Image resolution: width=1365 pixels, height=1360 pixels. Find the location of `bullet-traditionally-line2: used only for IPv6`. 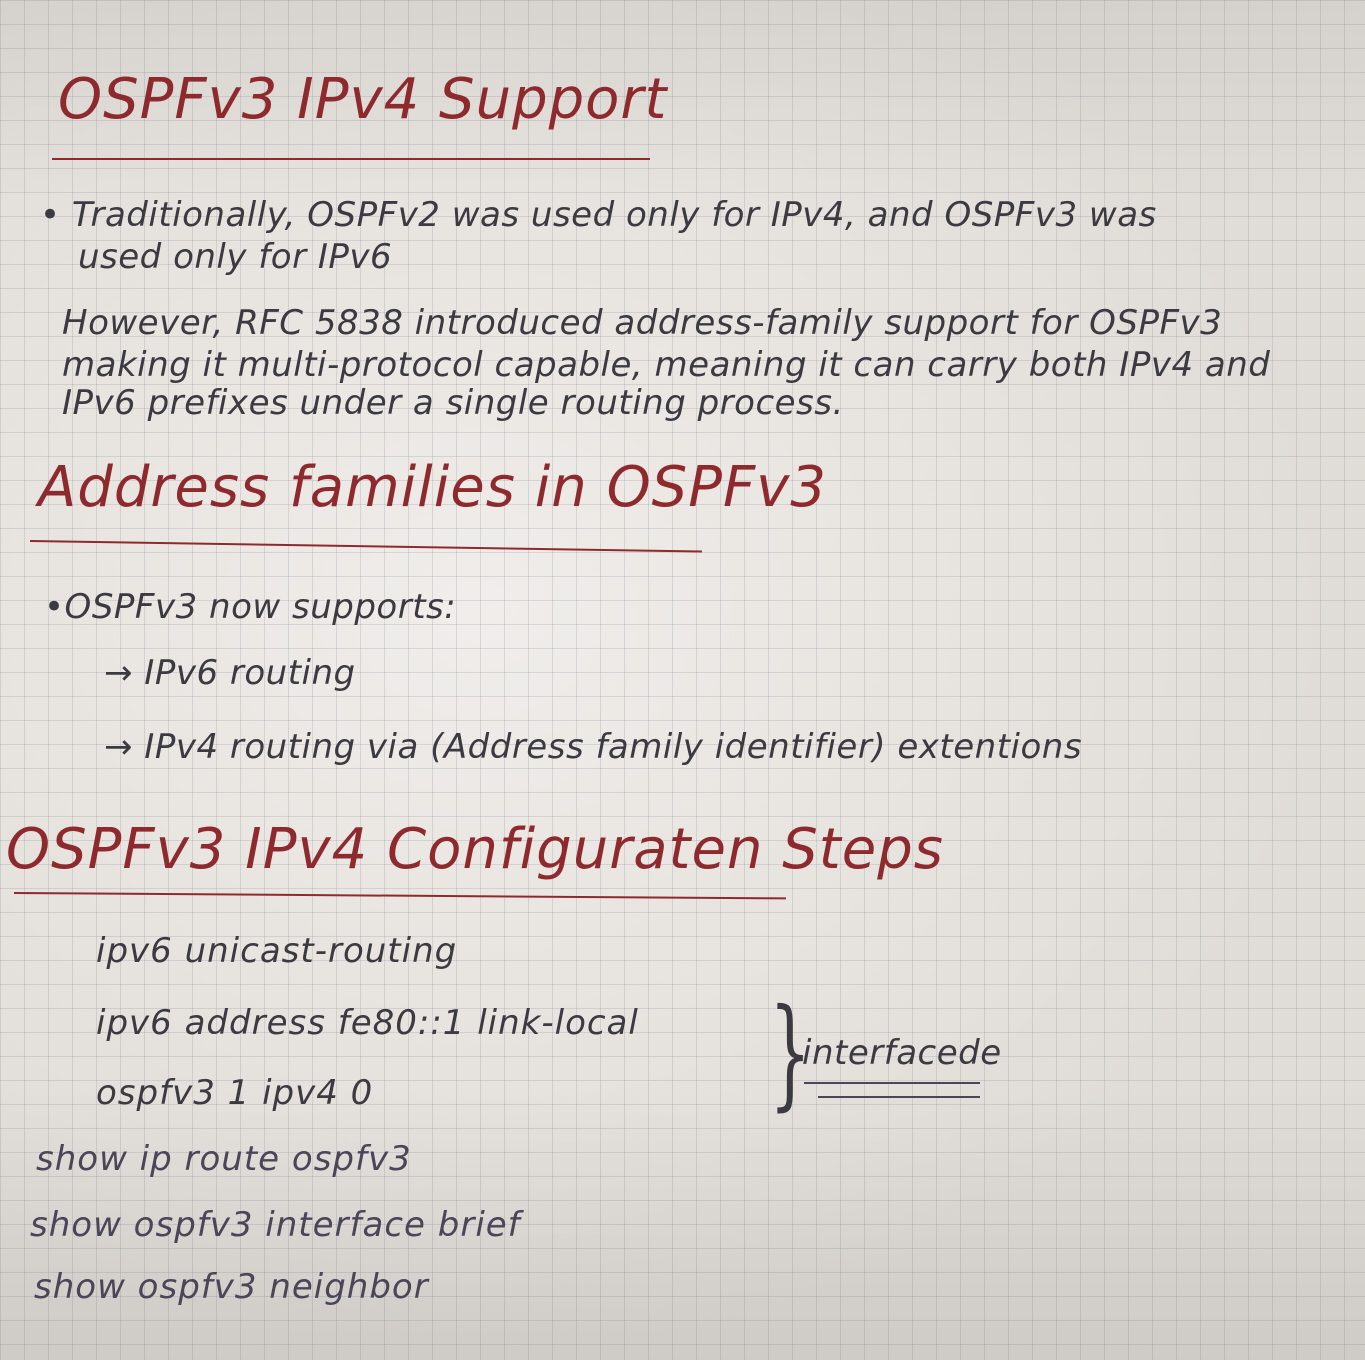

bullet-traditionally-line2: used only for IPv6 is located at coordinates (235, 257).